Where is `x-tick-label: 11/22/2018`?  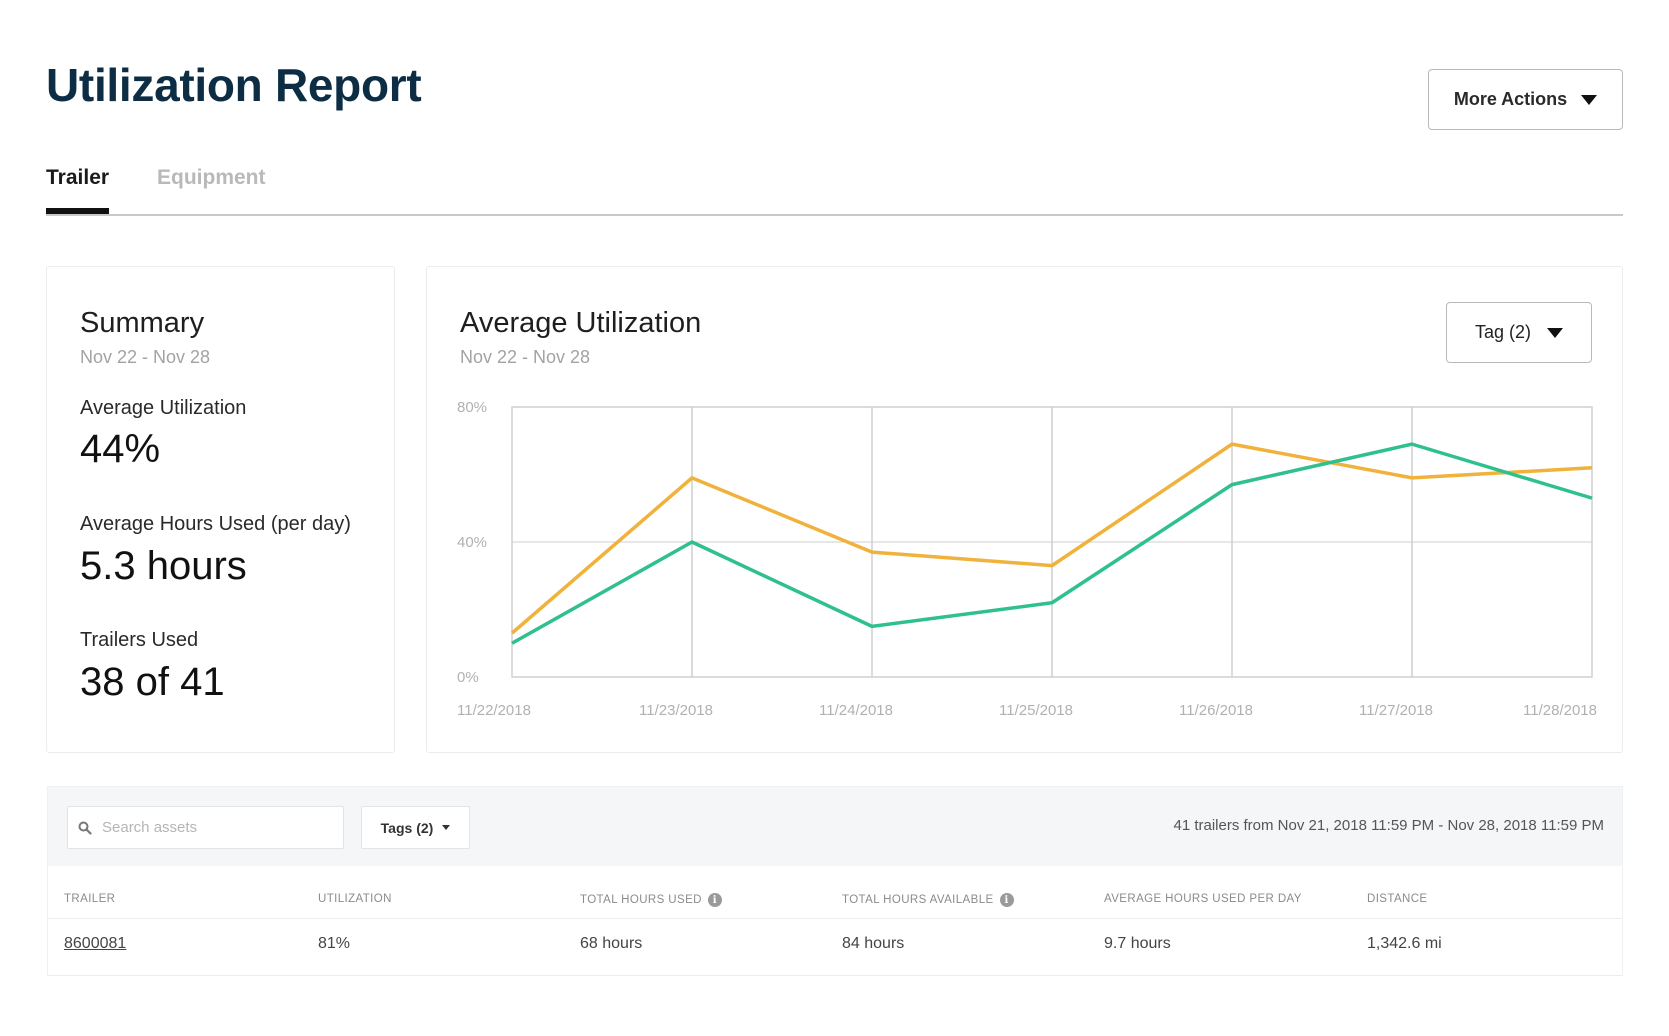 x-tick-label: 11/22/2018 is located at coordinates (494, 710).